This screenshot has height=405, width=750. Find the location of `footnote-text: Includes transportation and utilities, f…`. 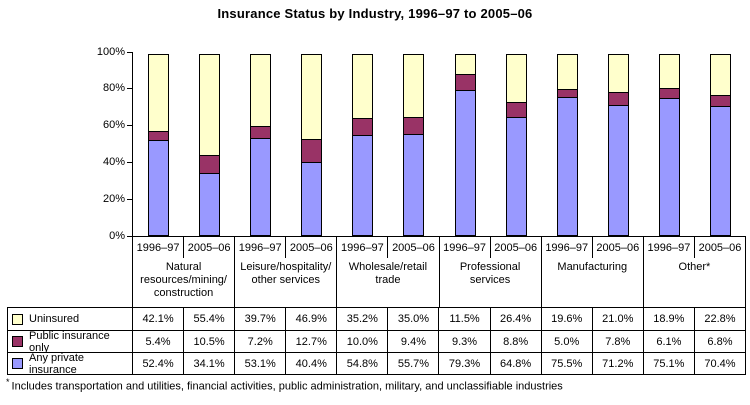

footnote-text: Includes transportation and utilities, f… is located at coordinates (287, 386).